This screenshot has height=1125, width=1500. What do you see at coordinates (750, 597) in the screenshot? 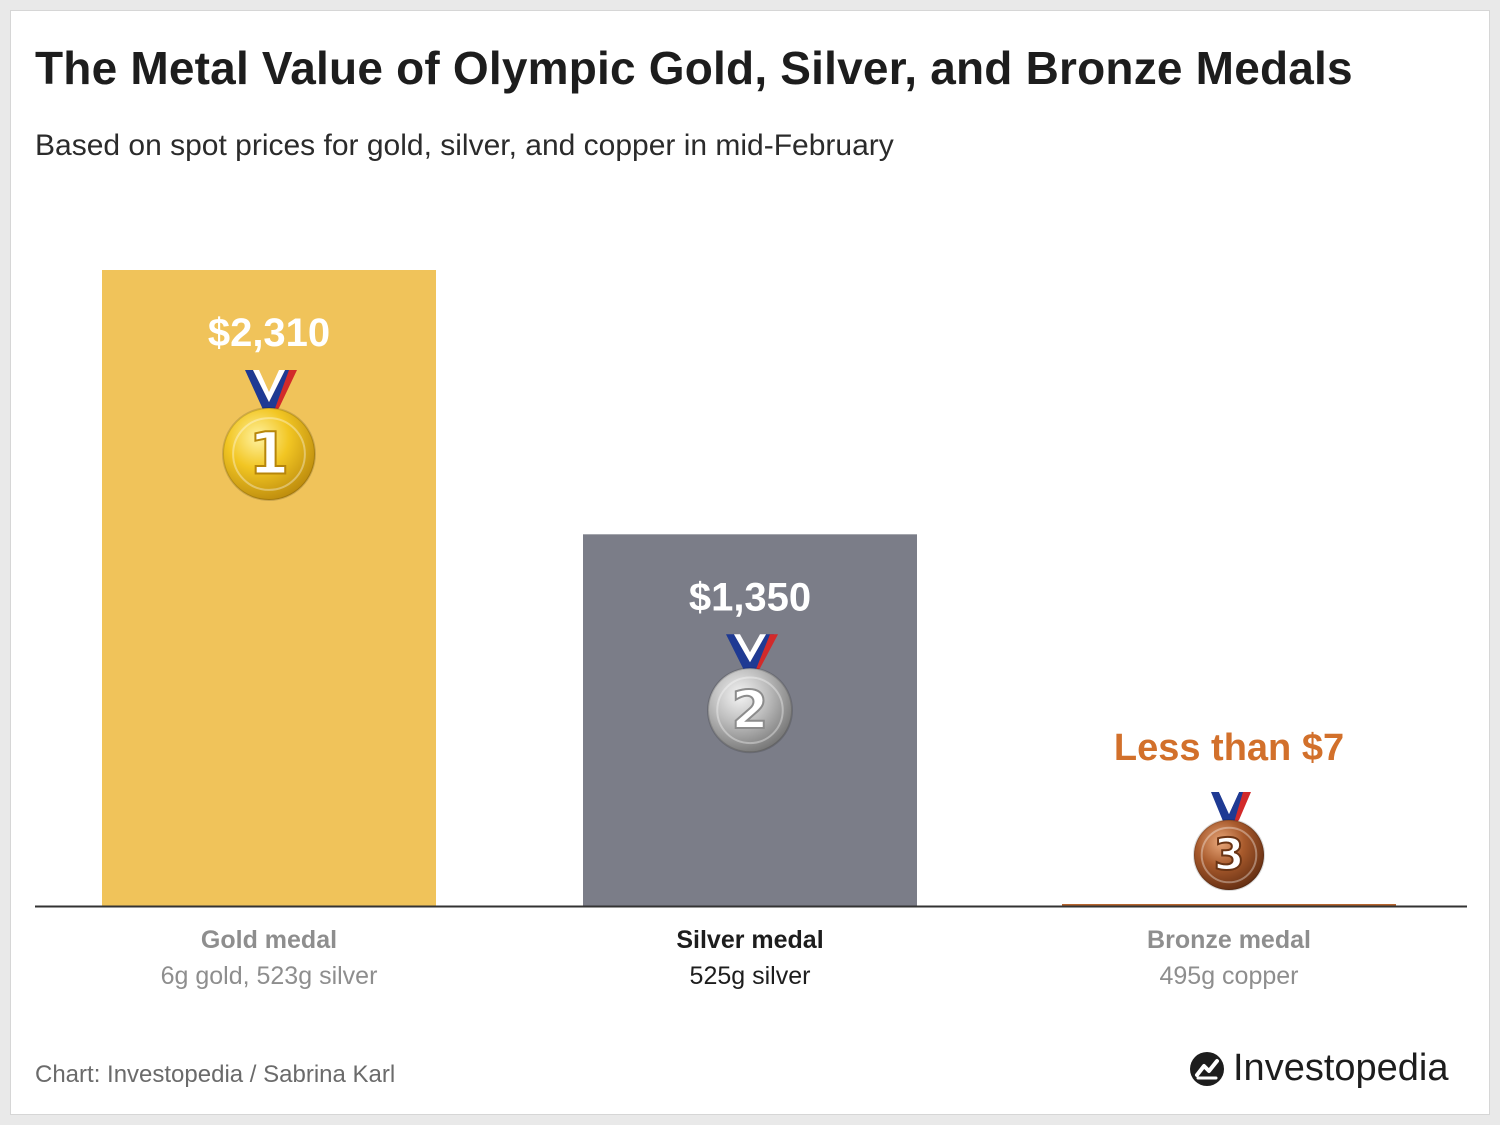
I see `silver-value-label: $1,350` at bounding box center [750, 597].